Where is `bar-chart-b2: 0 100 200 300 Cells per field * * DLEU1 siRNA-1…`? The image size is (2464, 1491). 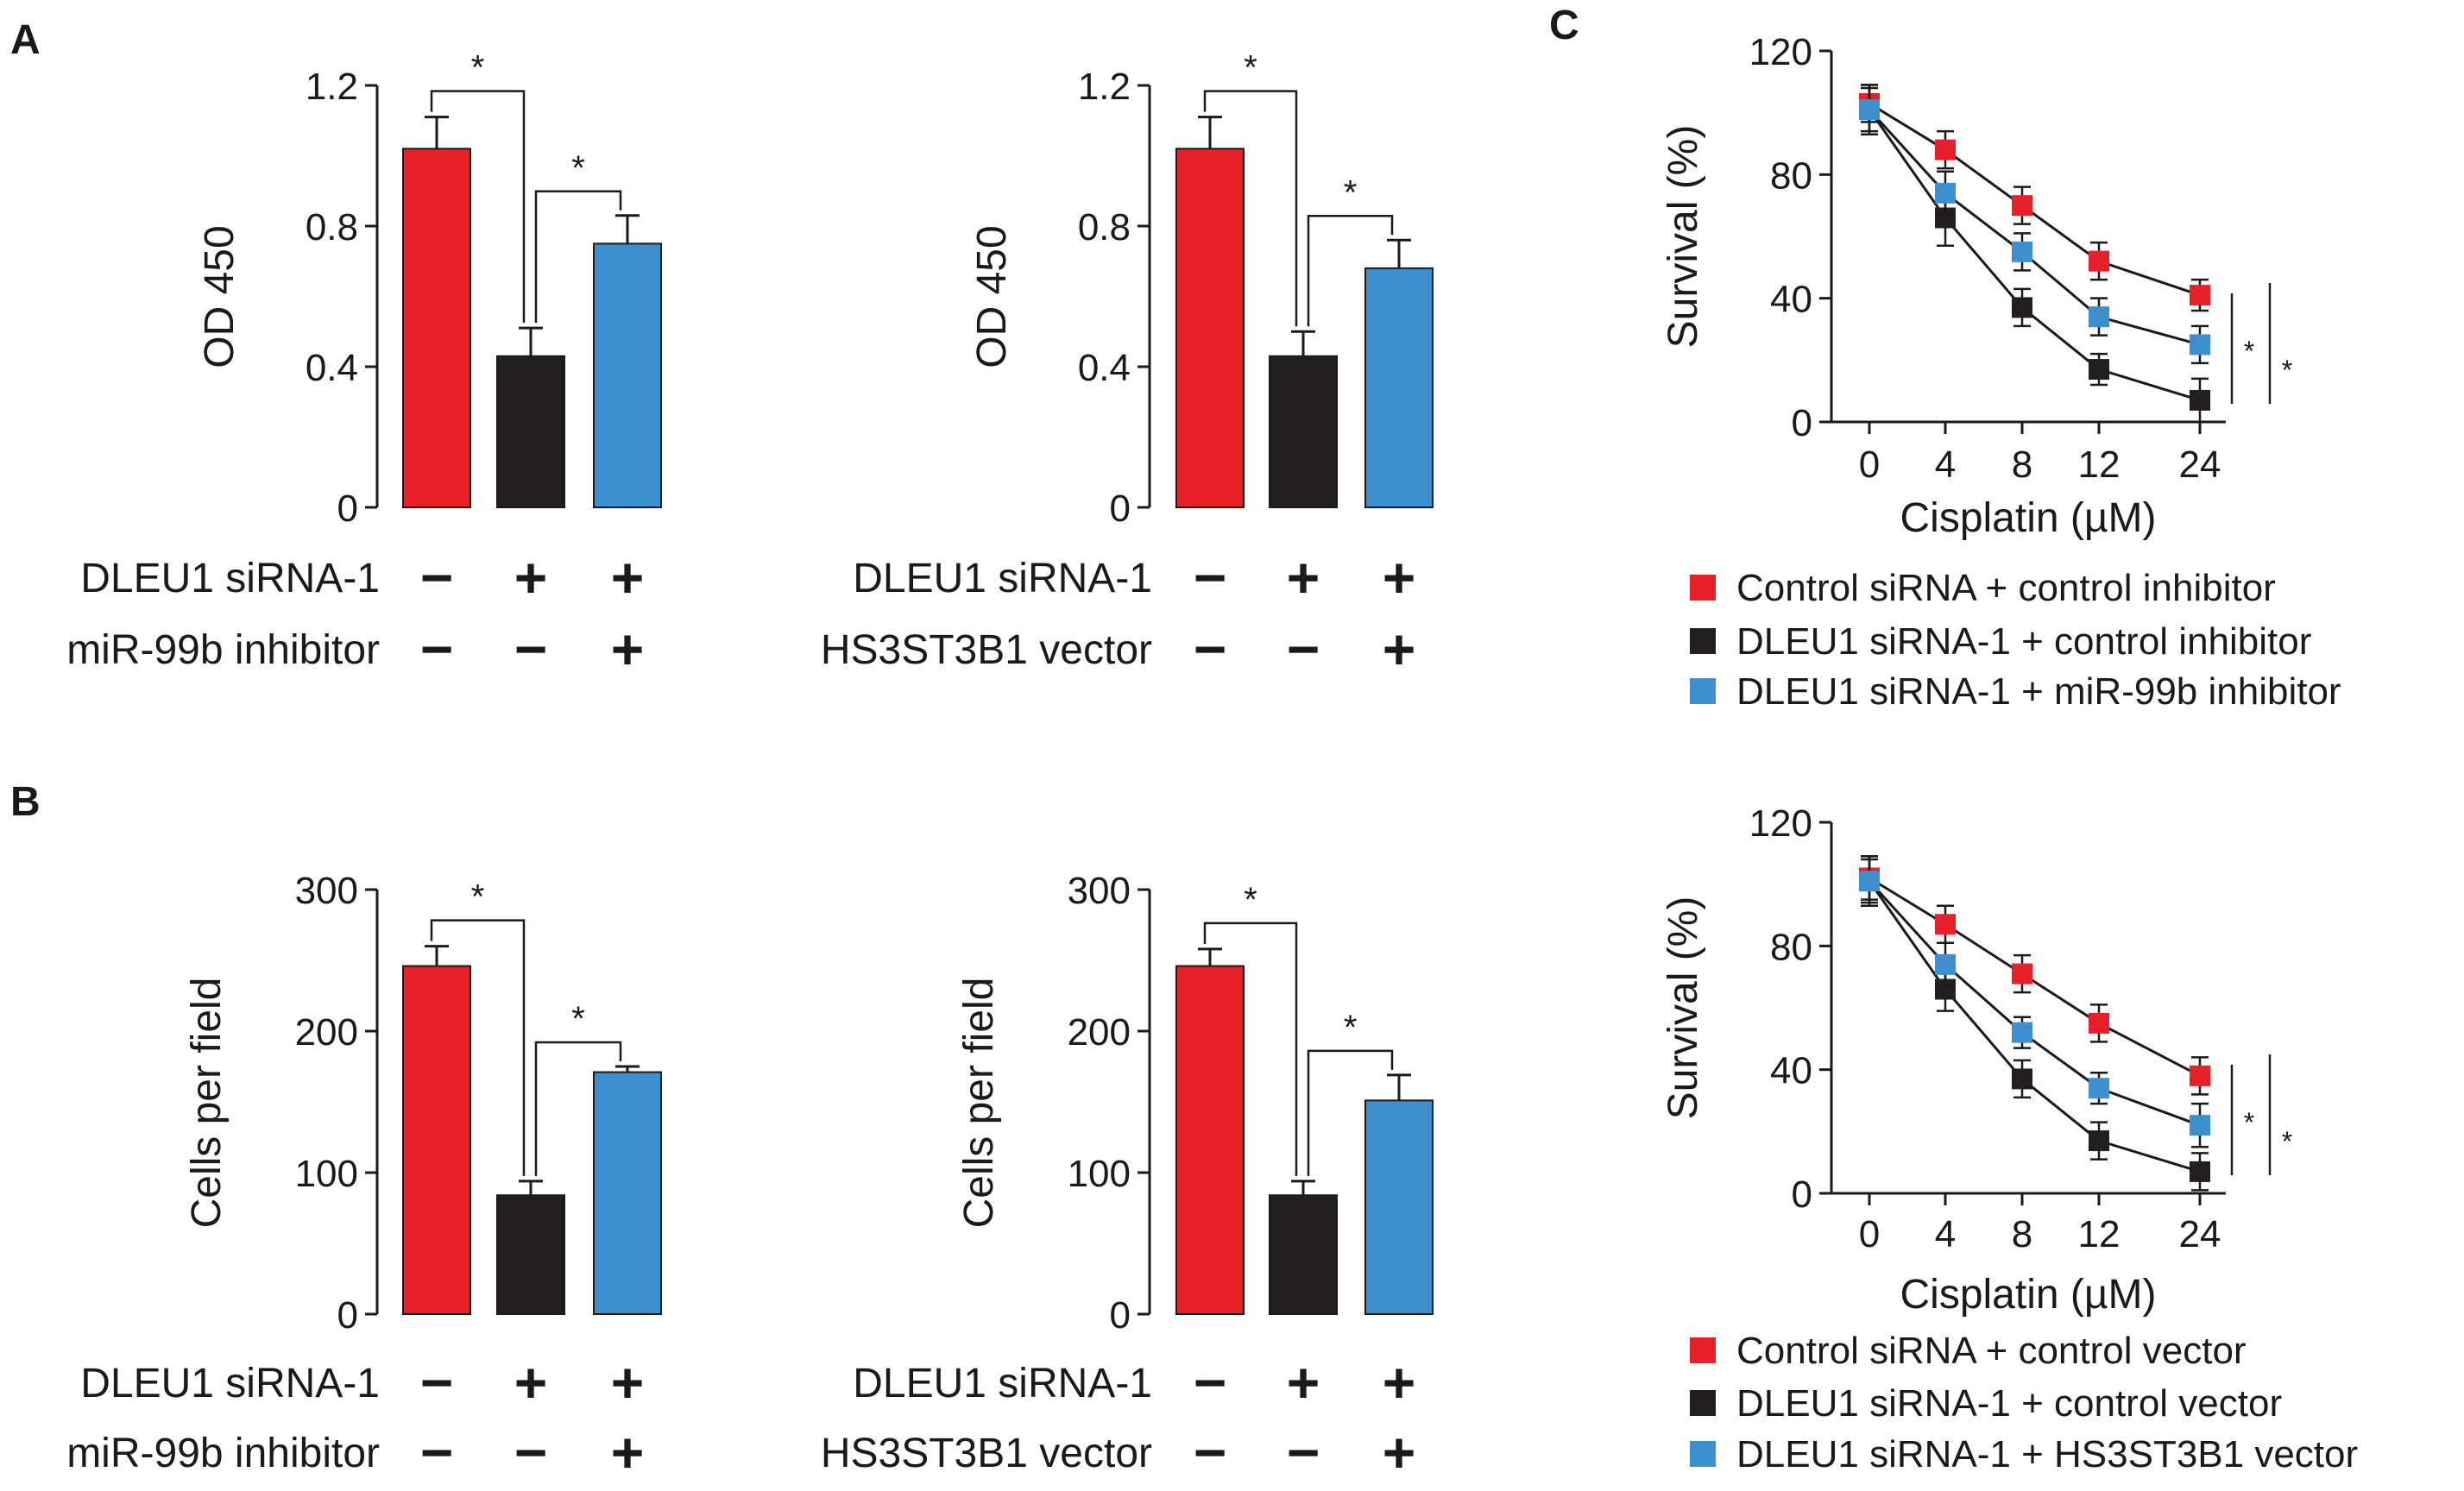 bar-chart-b2: 0 100 200 300 Cells per field * * DLEU1 siRNA-1… is located at coordinates (1127, 1177).